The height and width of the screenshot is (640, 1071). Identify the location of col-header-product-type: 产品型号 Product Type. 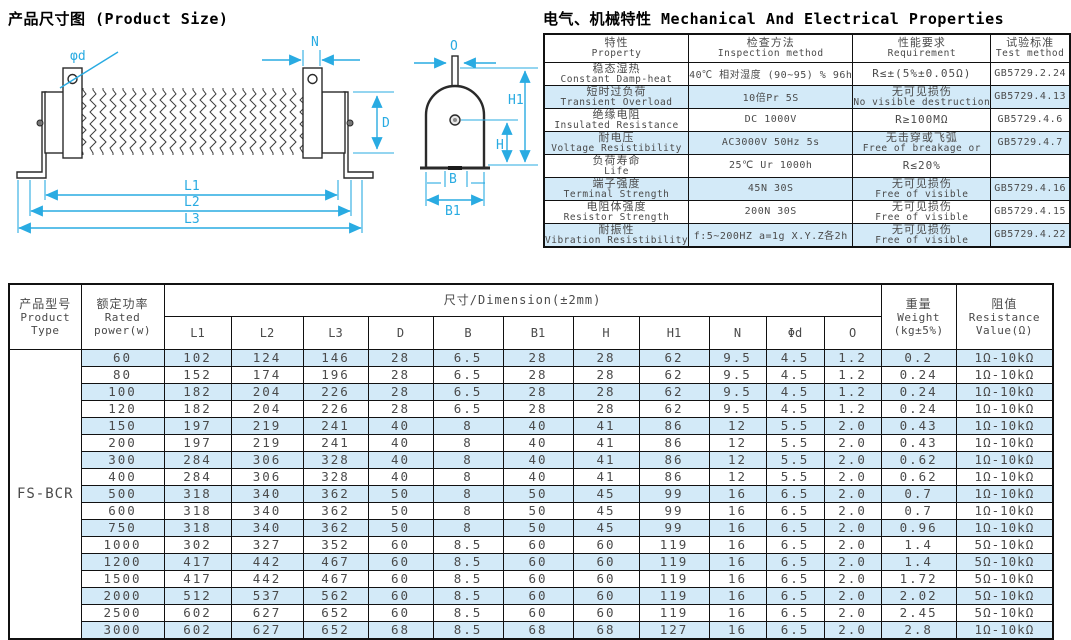
(45, 316).